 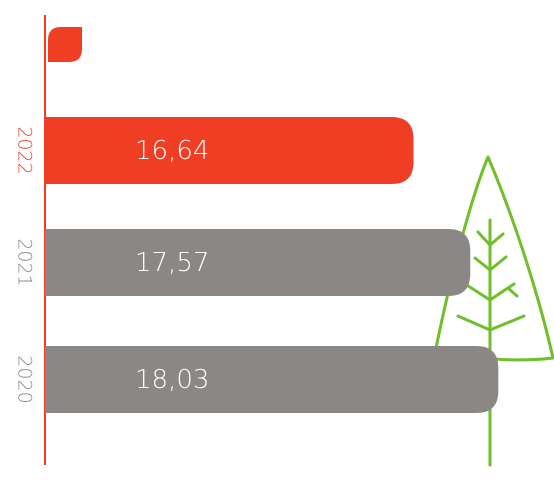 I want to click on value-label: 18,03, so click(x=172, y=380).